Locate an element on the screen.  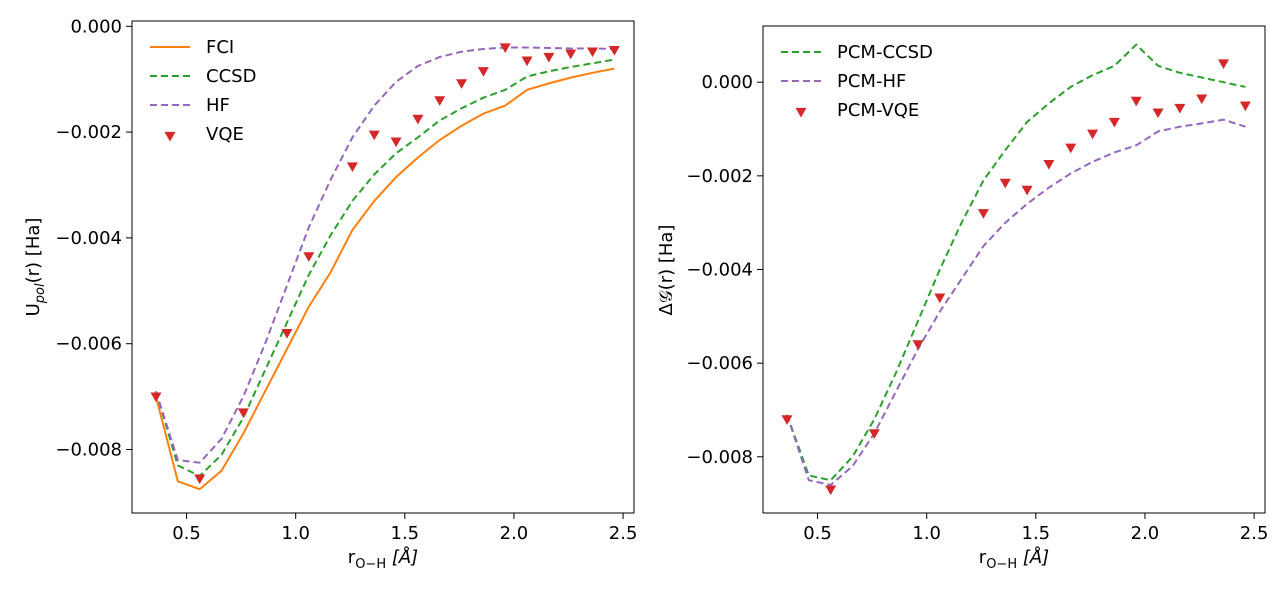
left-x-tick-label: 2.0 is located at coordinates (514, 533).